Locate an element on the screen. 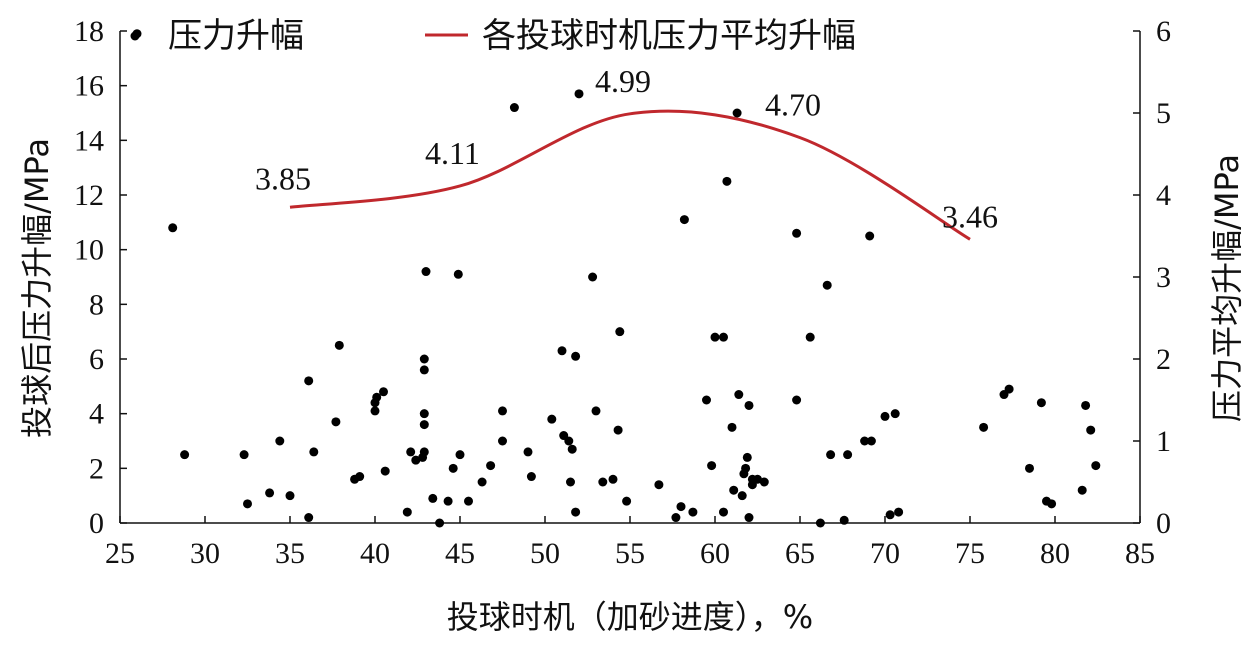 The width and height of the screenshot is (1259, 653). average-data-label: 4.11 is located at coordinates (452, 153).